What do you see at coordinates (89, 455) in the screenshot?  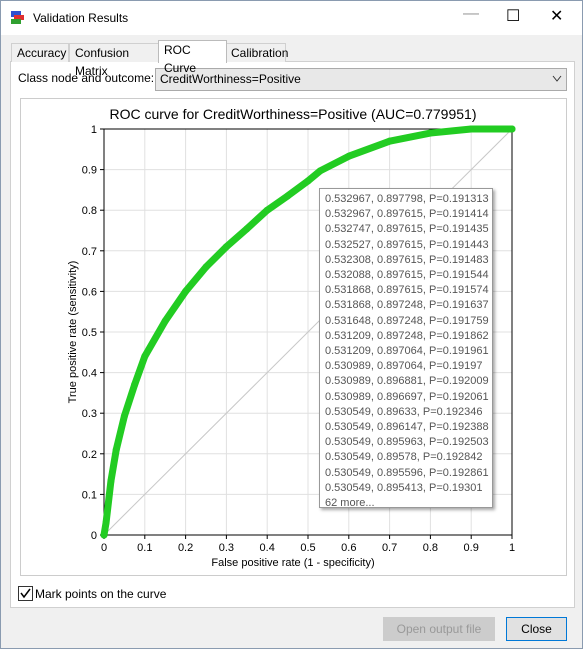 I see `y-tick-label: 0.2` at bounding box center [89, 455].